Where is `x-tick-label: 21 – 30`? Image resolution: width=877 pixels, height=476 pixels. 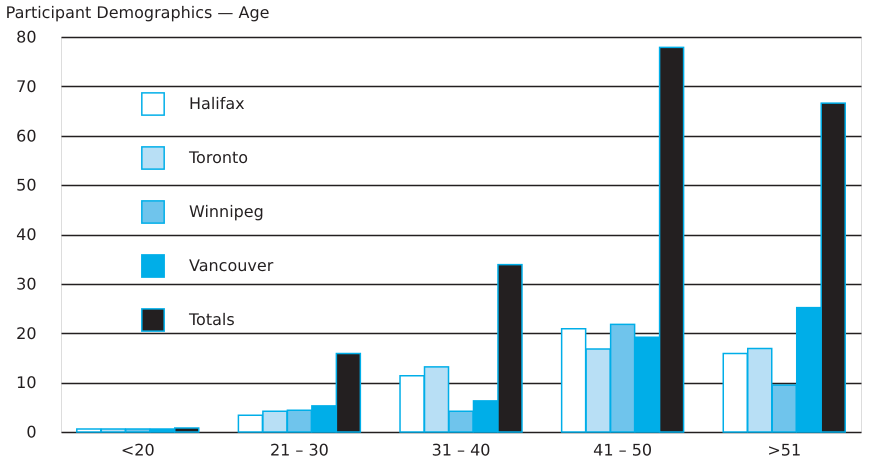
x-tick-label: 21 – 30 is located at coordinates (299, 450).